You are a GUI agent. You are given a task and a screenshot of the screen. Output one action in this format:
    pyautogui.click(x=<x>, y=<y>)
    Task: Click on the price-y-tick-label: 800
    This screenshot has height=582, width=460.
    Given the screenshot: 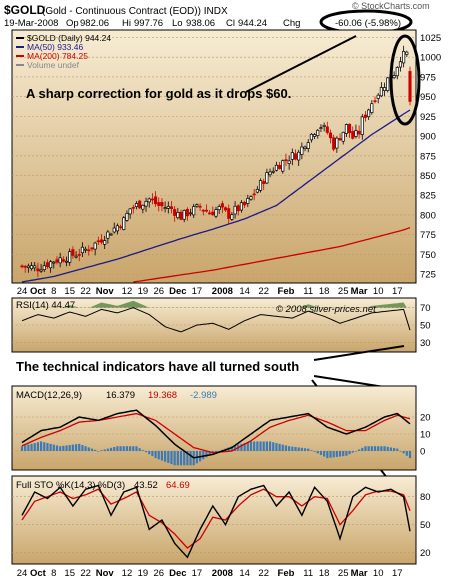 What is the action you would take?
    pyautogui.click(x=428, y=215)
    